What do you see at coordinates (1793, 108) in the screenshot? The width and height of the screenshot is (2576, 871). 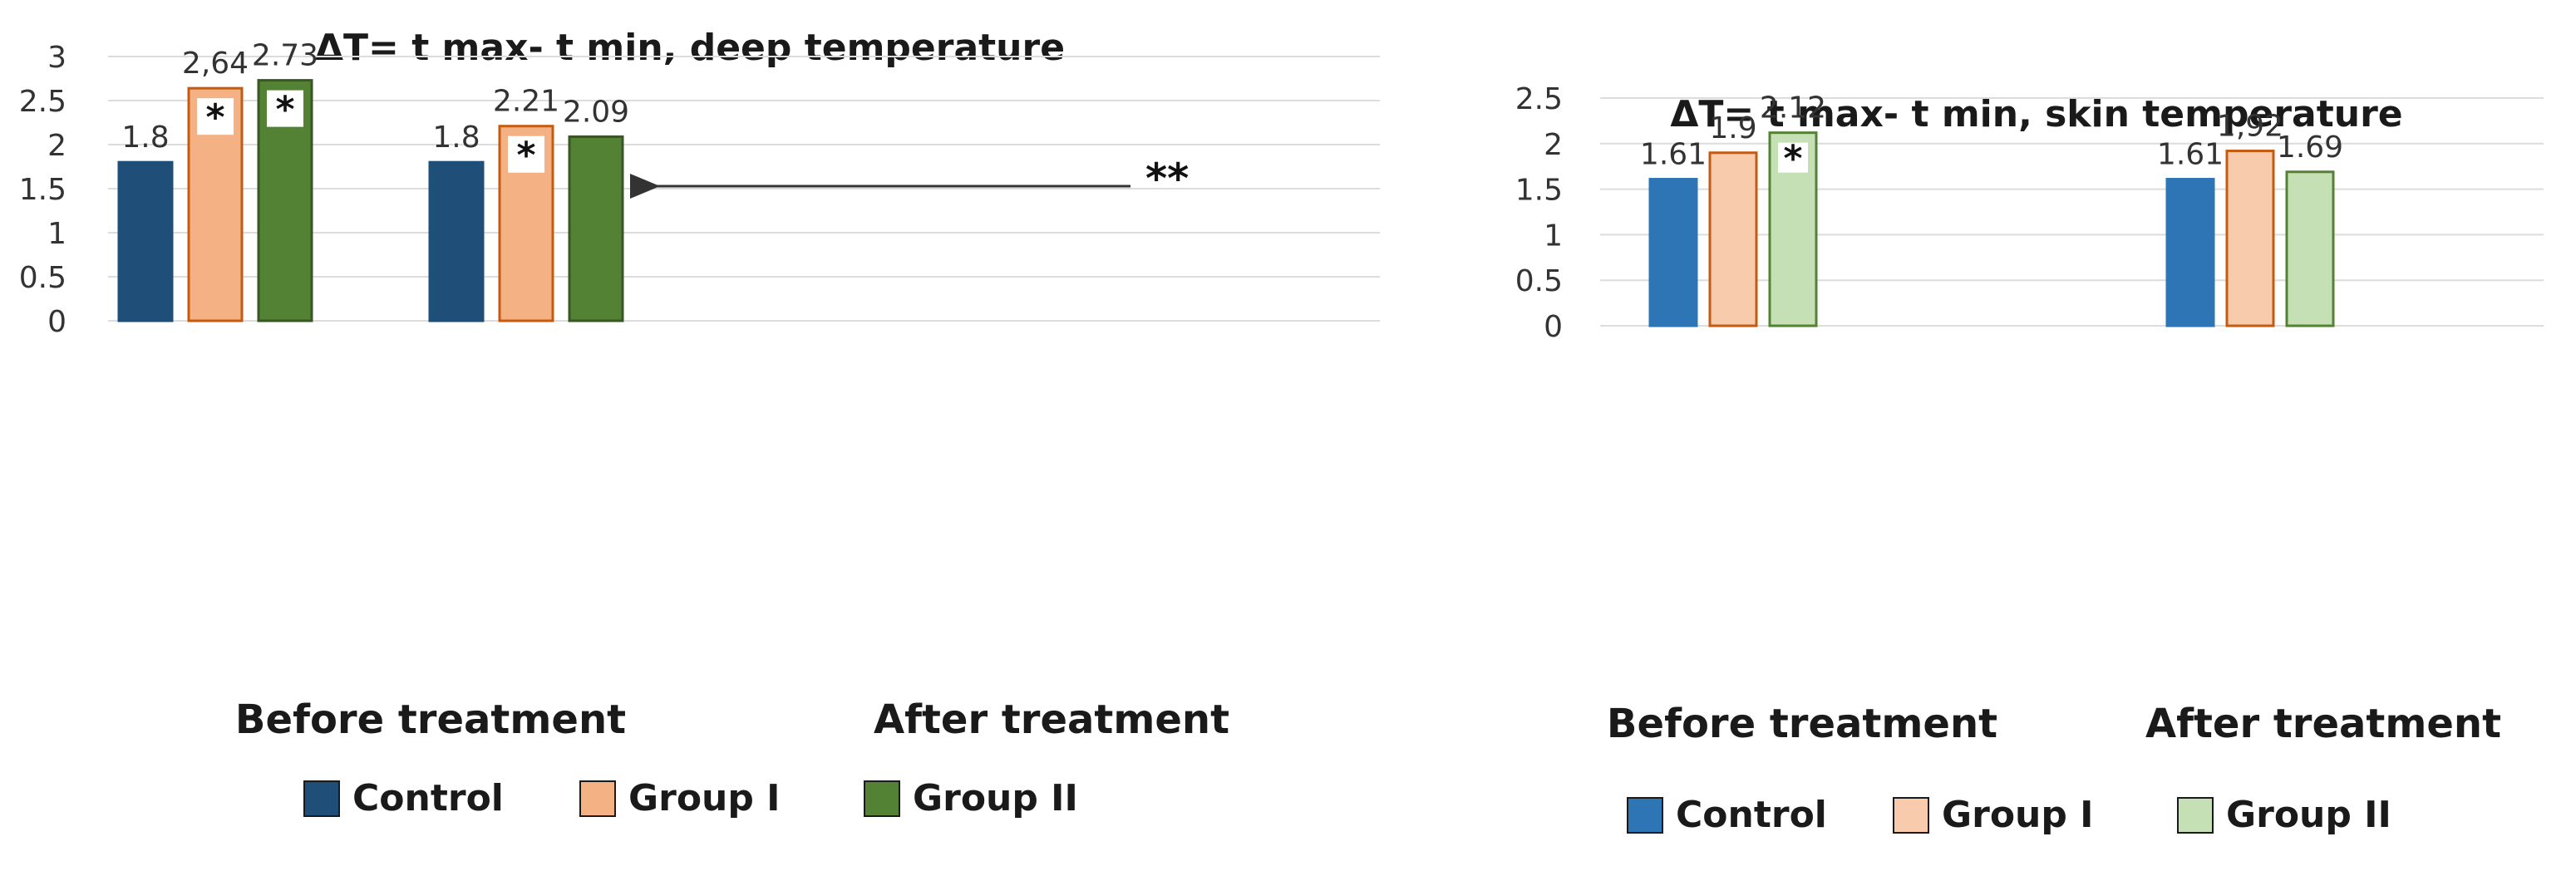 I see `data-label: 2.12` at bounding box center [1793, 108].